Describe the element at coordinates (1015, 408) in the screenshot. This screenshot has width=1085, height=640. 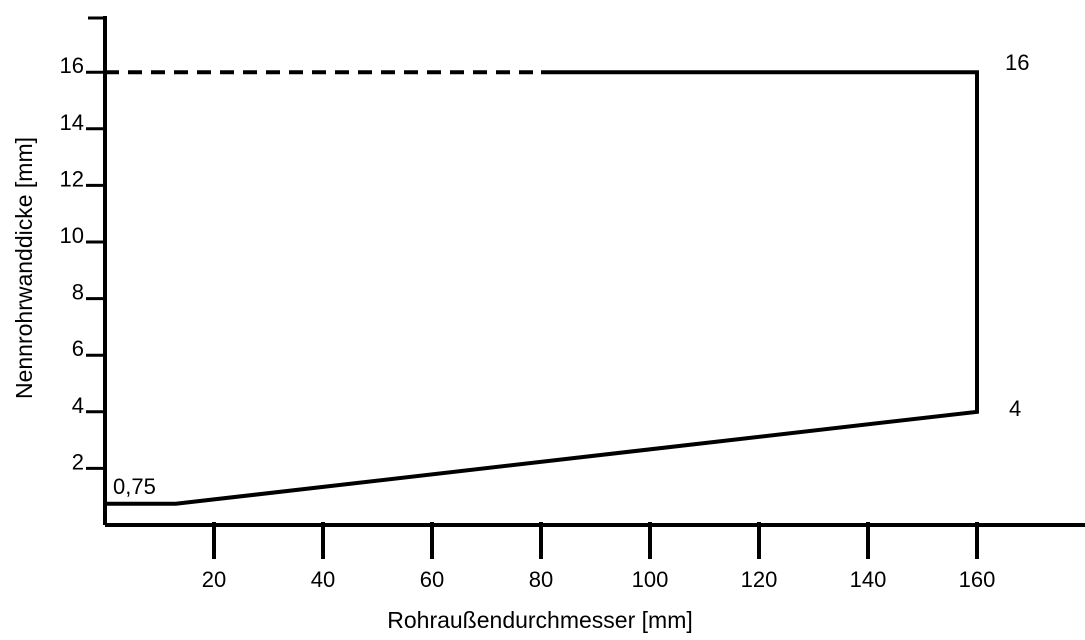
I see `annotation-label: 4` at that location.